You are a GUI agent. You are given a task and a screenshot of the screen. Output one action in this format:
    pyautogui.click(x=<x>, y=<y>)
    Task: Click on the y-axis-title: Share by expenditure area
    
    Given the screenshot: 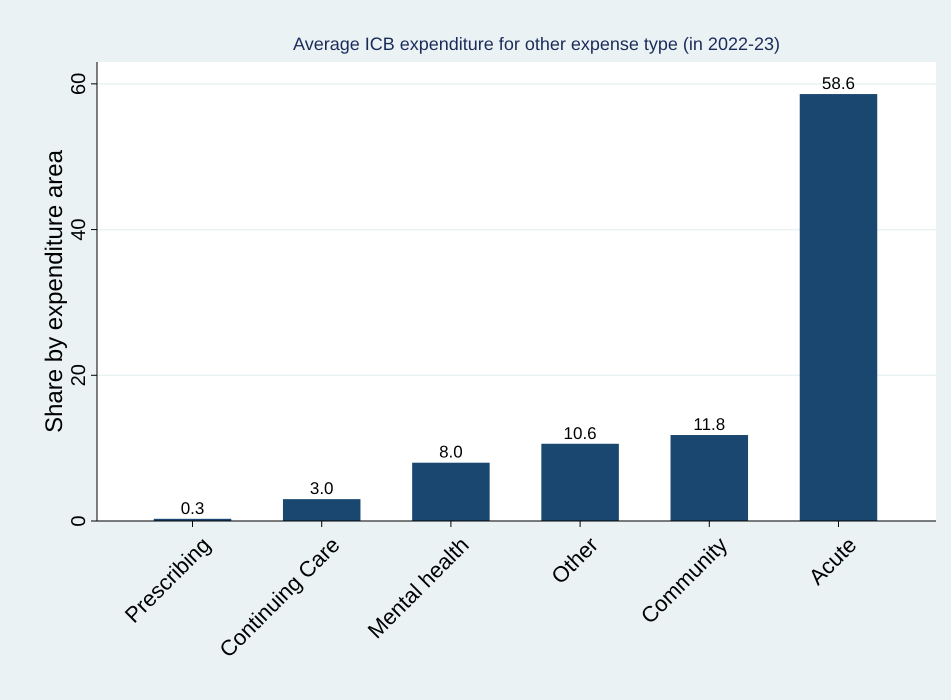 What is the action you would take?
    pyautogui.click(x=54, y=291)
    